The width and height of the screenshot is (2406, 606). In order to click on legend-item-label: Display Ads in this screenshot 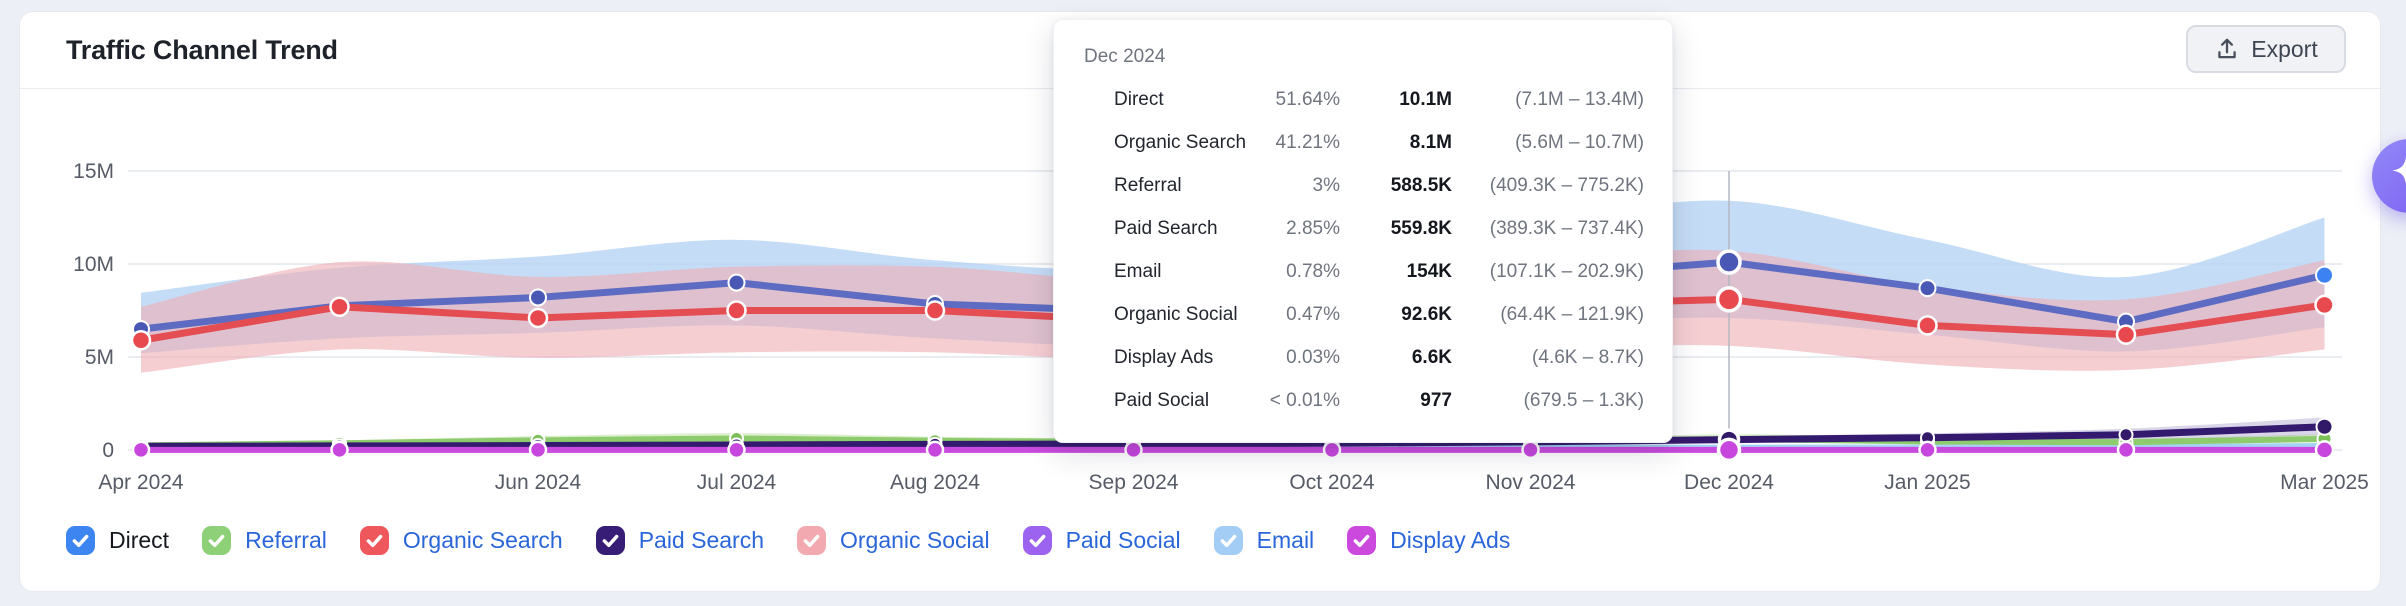, I will do `click(1450, 540)`.